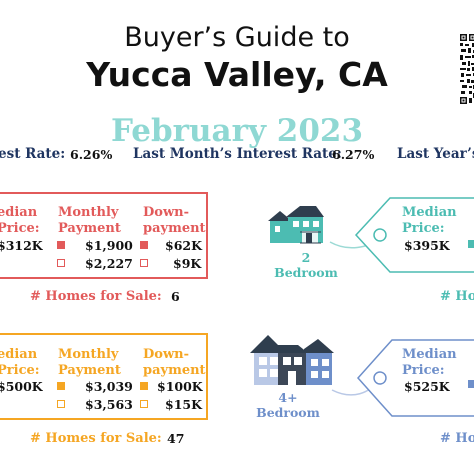 This screenshot has width=474, height=474. I want to click on price-panel-high, so click(104, 376).